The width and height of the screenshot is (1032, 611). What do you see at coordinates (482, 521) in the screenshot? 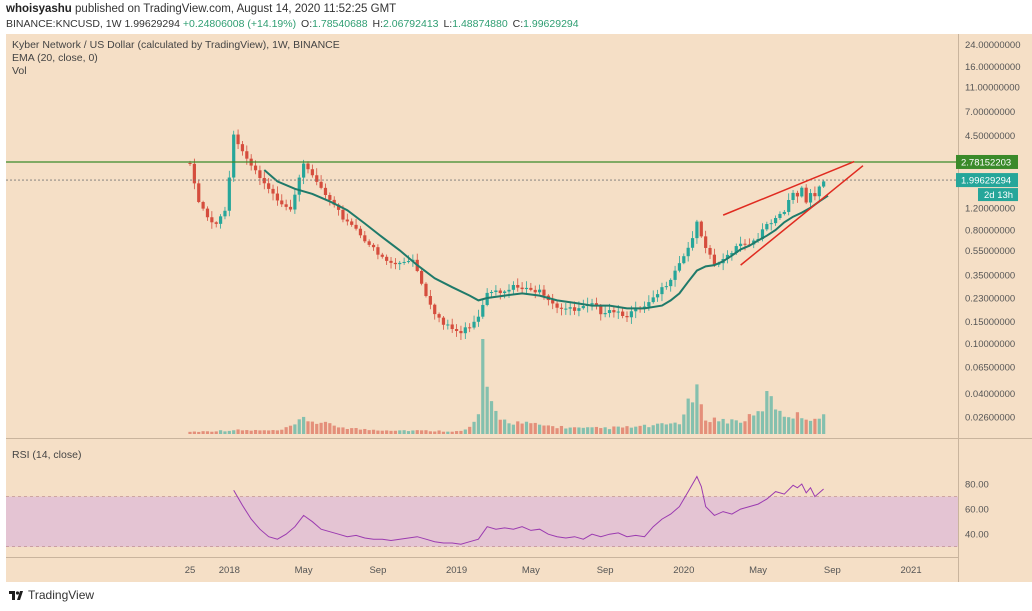
I see `rsi-band-fill` at bounding box center [482, 521].